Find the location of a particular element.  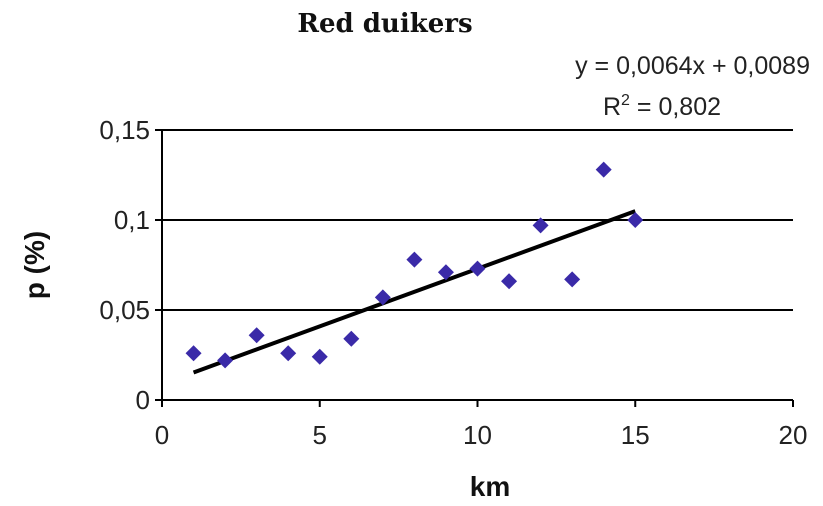

chart-title: Red duikers is located at coordinates (384, 24).